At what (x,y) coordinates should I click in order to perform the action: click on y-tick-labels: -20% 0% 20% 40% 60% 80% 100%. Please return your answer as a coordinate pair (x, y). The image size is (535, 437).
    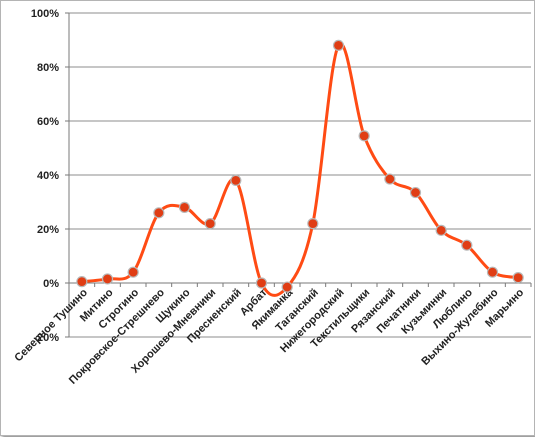
    Looking at the image, I should click on (45, 176).